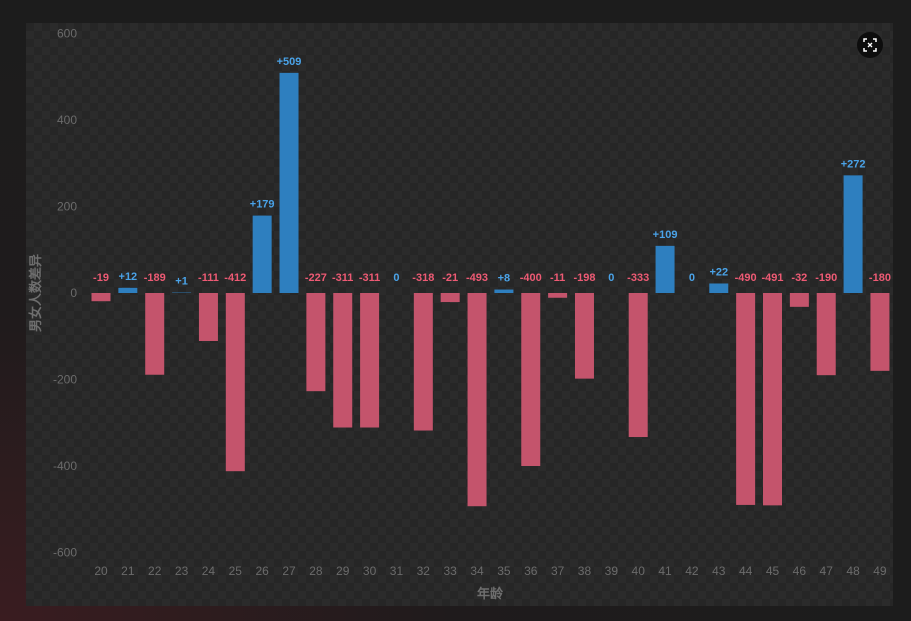  What do you see at coordinates (665, 235) in the screenshot?
I see `data-label: +109` at bounding box center [665, 235].